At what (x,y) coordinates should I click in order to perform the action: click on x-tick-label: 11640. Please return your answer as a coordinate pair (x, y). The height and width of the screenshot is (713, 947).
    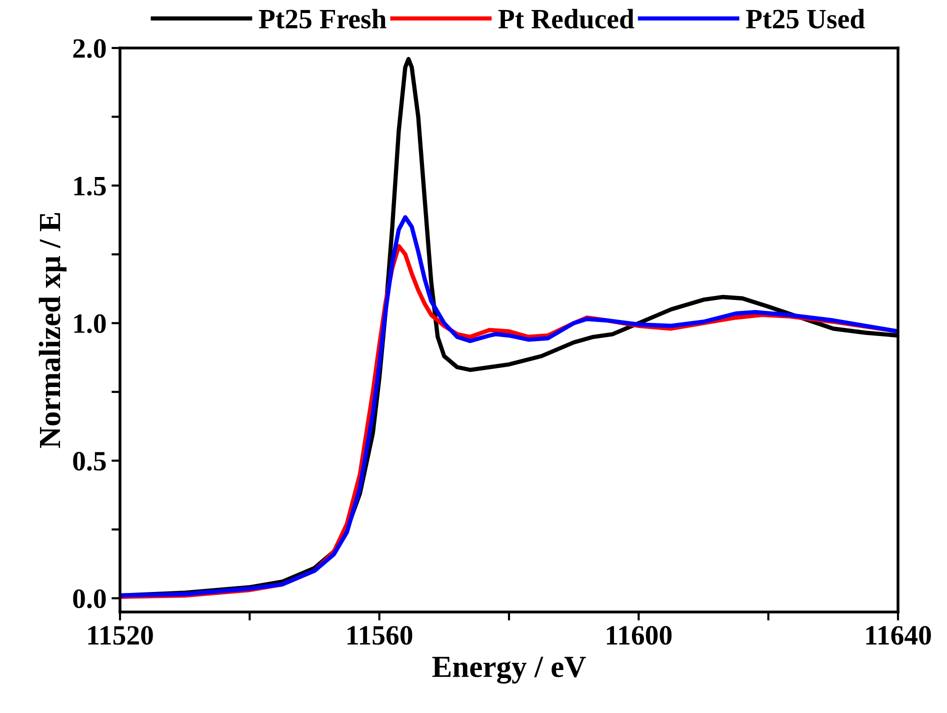
    Looking at the image, I should click on (898, 635).